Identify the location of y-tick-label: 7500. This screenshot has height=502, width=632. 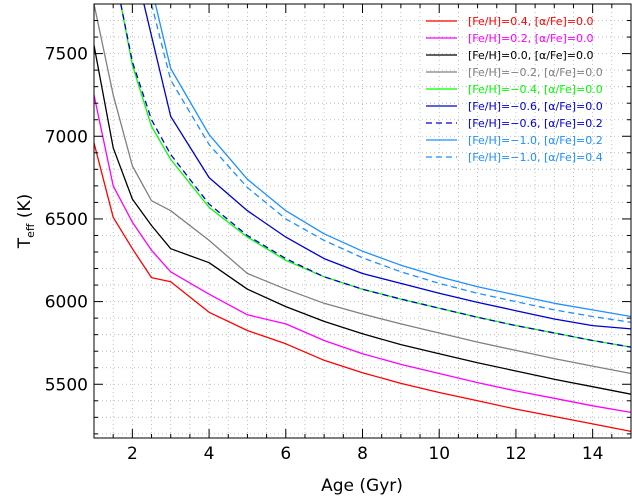
(66, 55).